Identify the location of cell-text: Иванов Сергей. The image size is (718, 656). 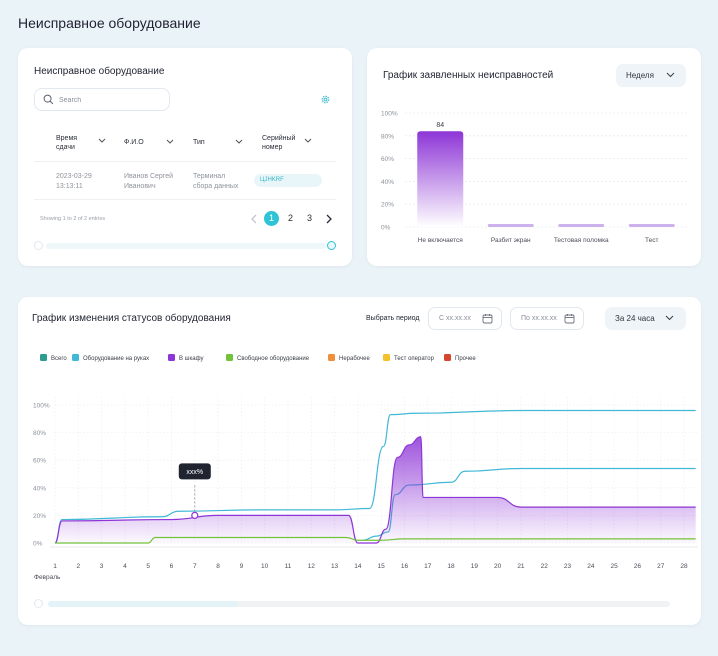
(149, 176).